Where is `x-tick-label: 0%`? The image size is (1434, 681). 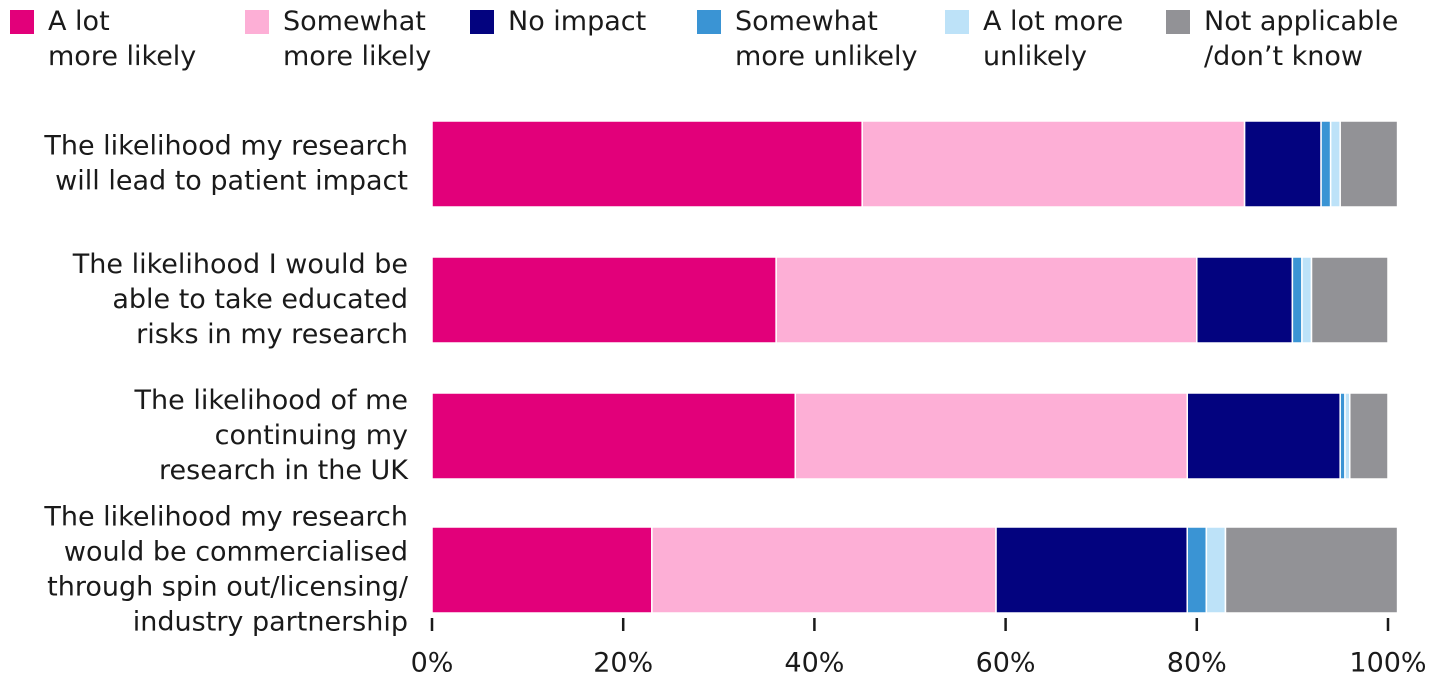 x-tick-label: 0% is located at coordinates (432, 663).